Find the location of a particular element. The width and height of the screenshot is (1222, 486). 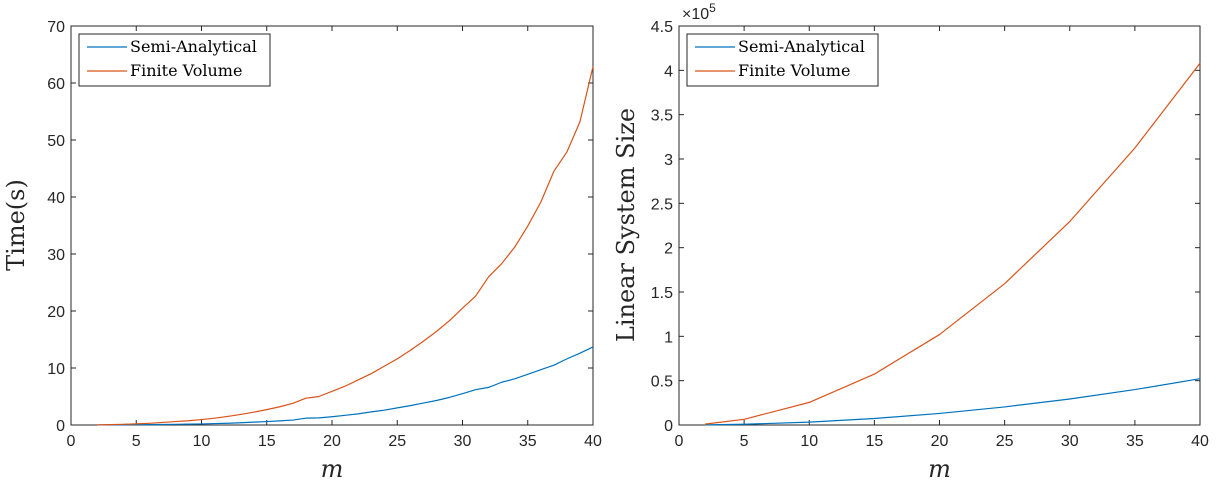

y-tick-label: 40 is located at coordinates (56, 198).